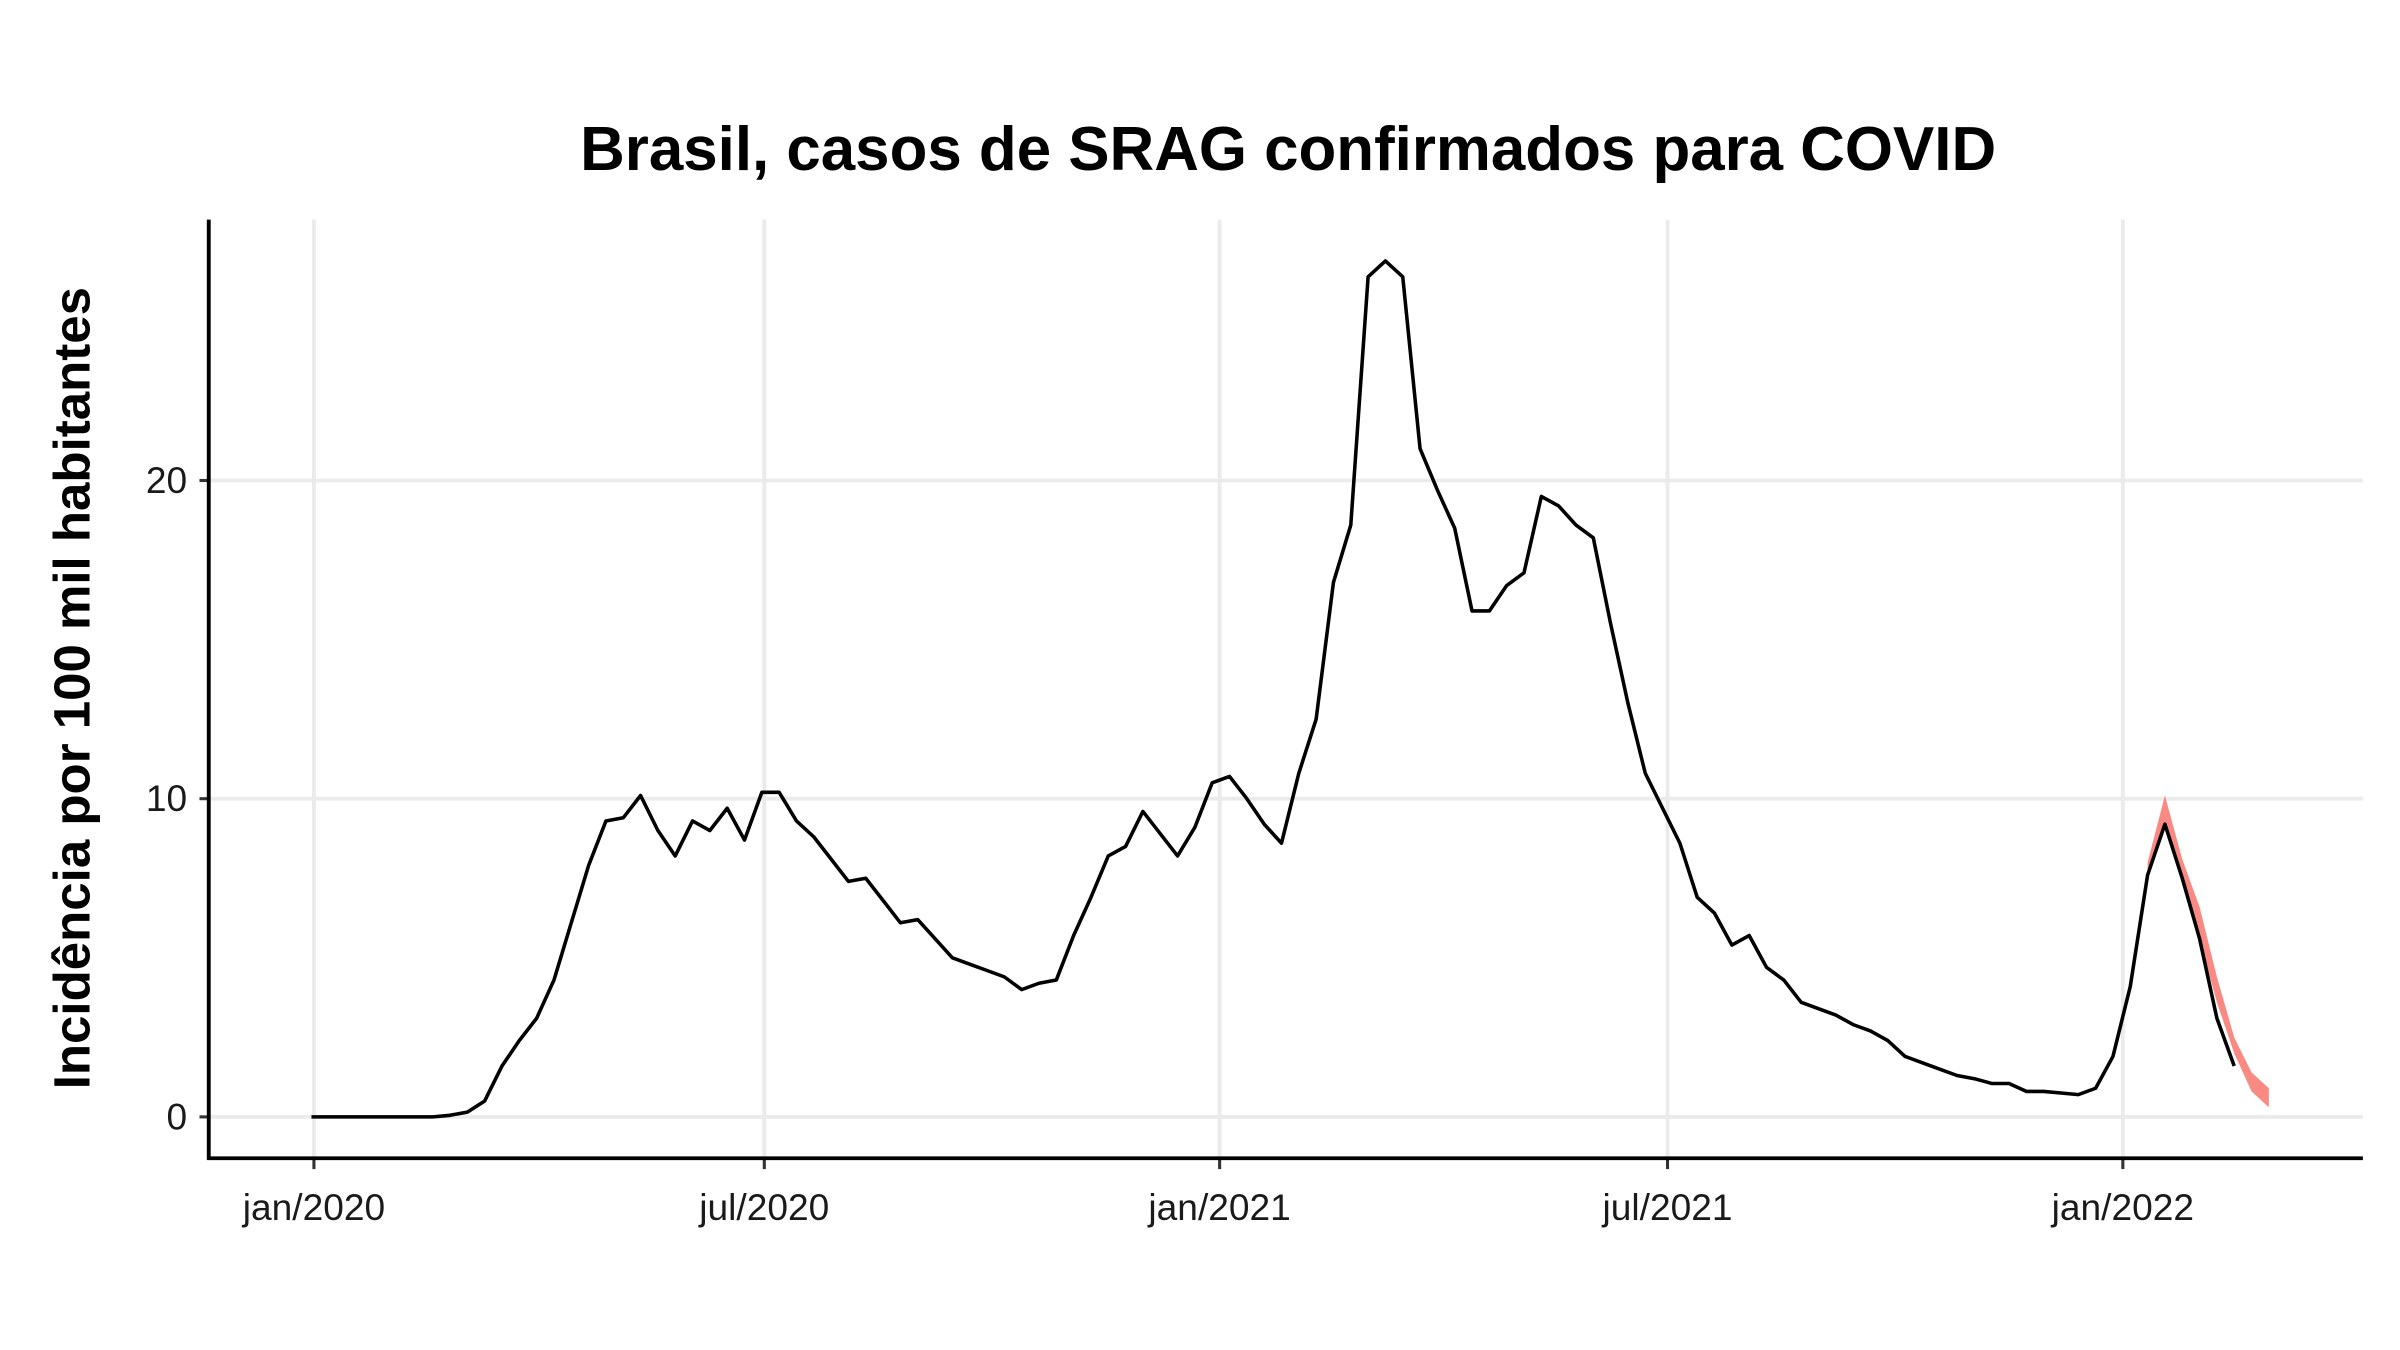  What do you see at coordinates (176, 1116) in the screenshot?
I see `y-tick-label: 0` at bounding box center [176, 1116].